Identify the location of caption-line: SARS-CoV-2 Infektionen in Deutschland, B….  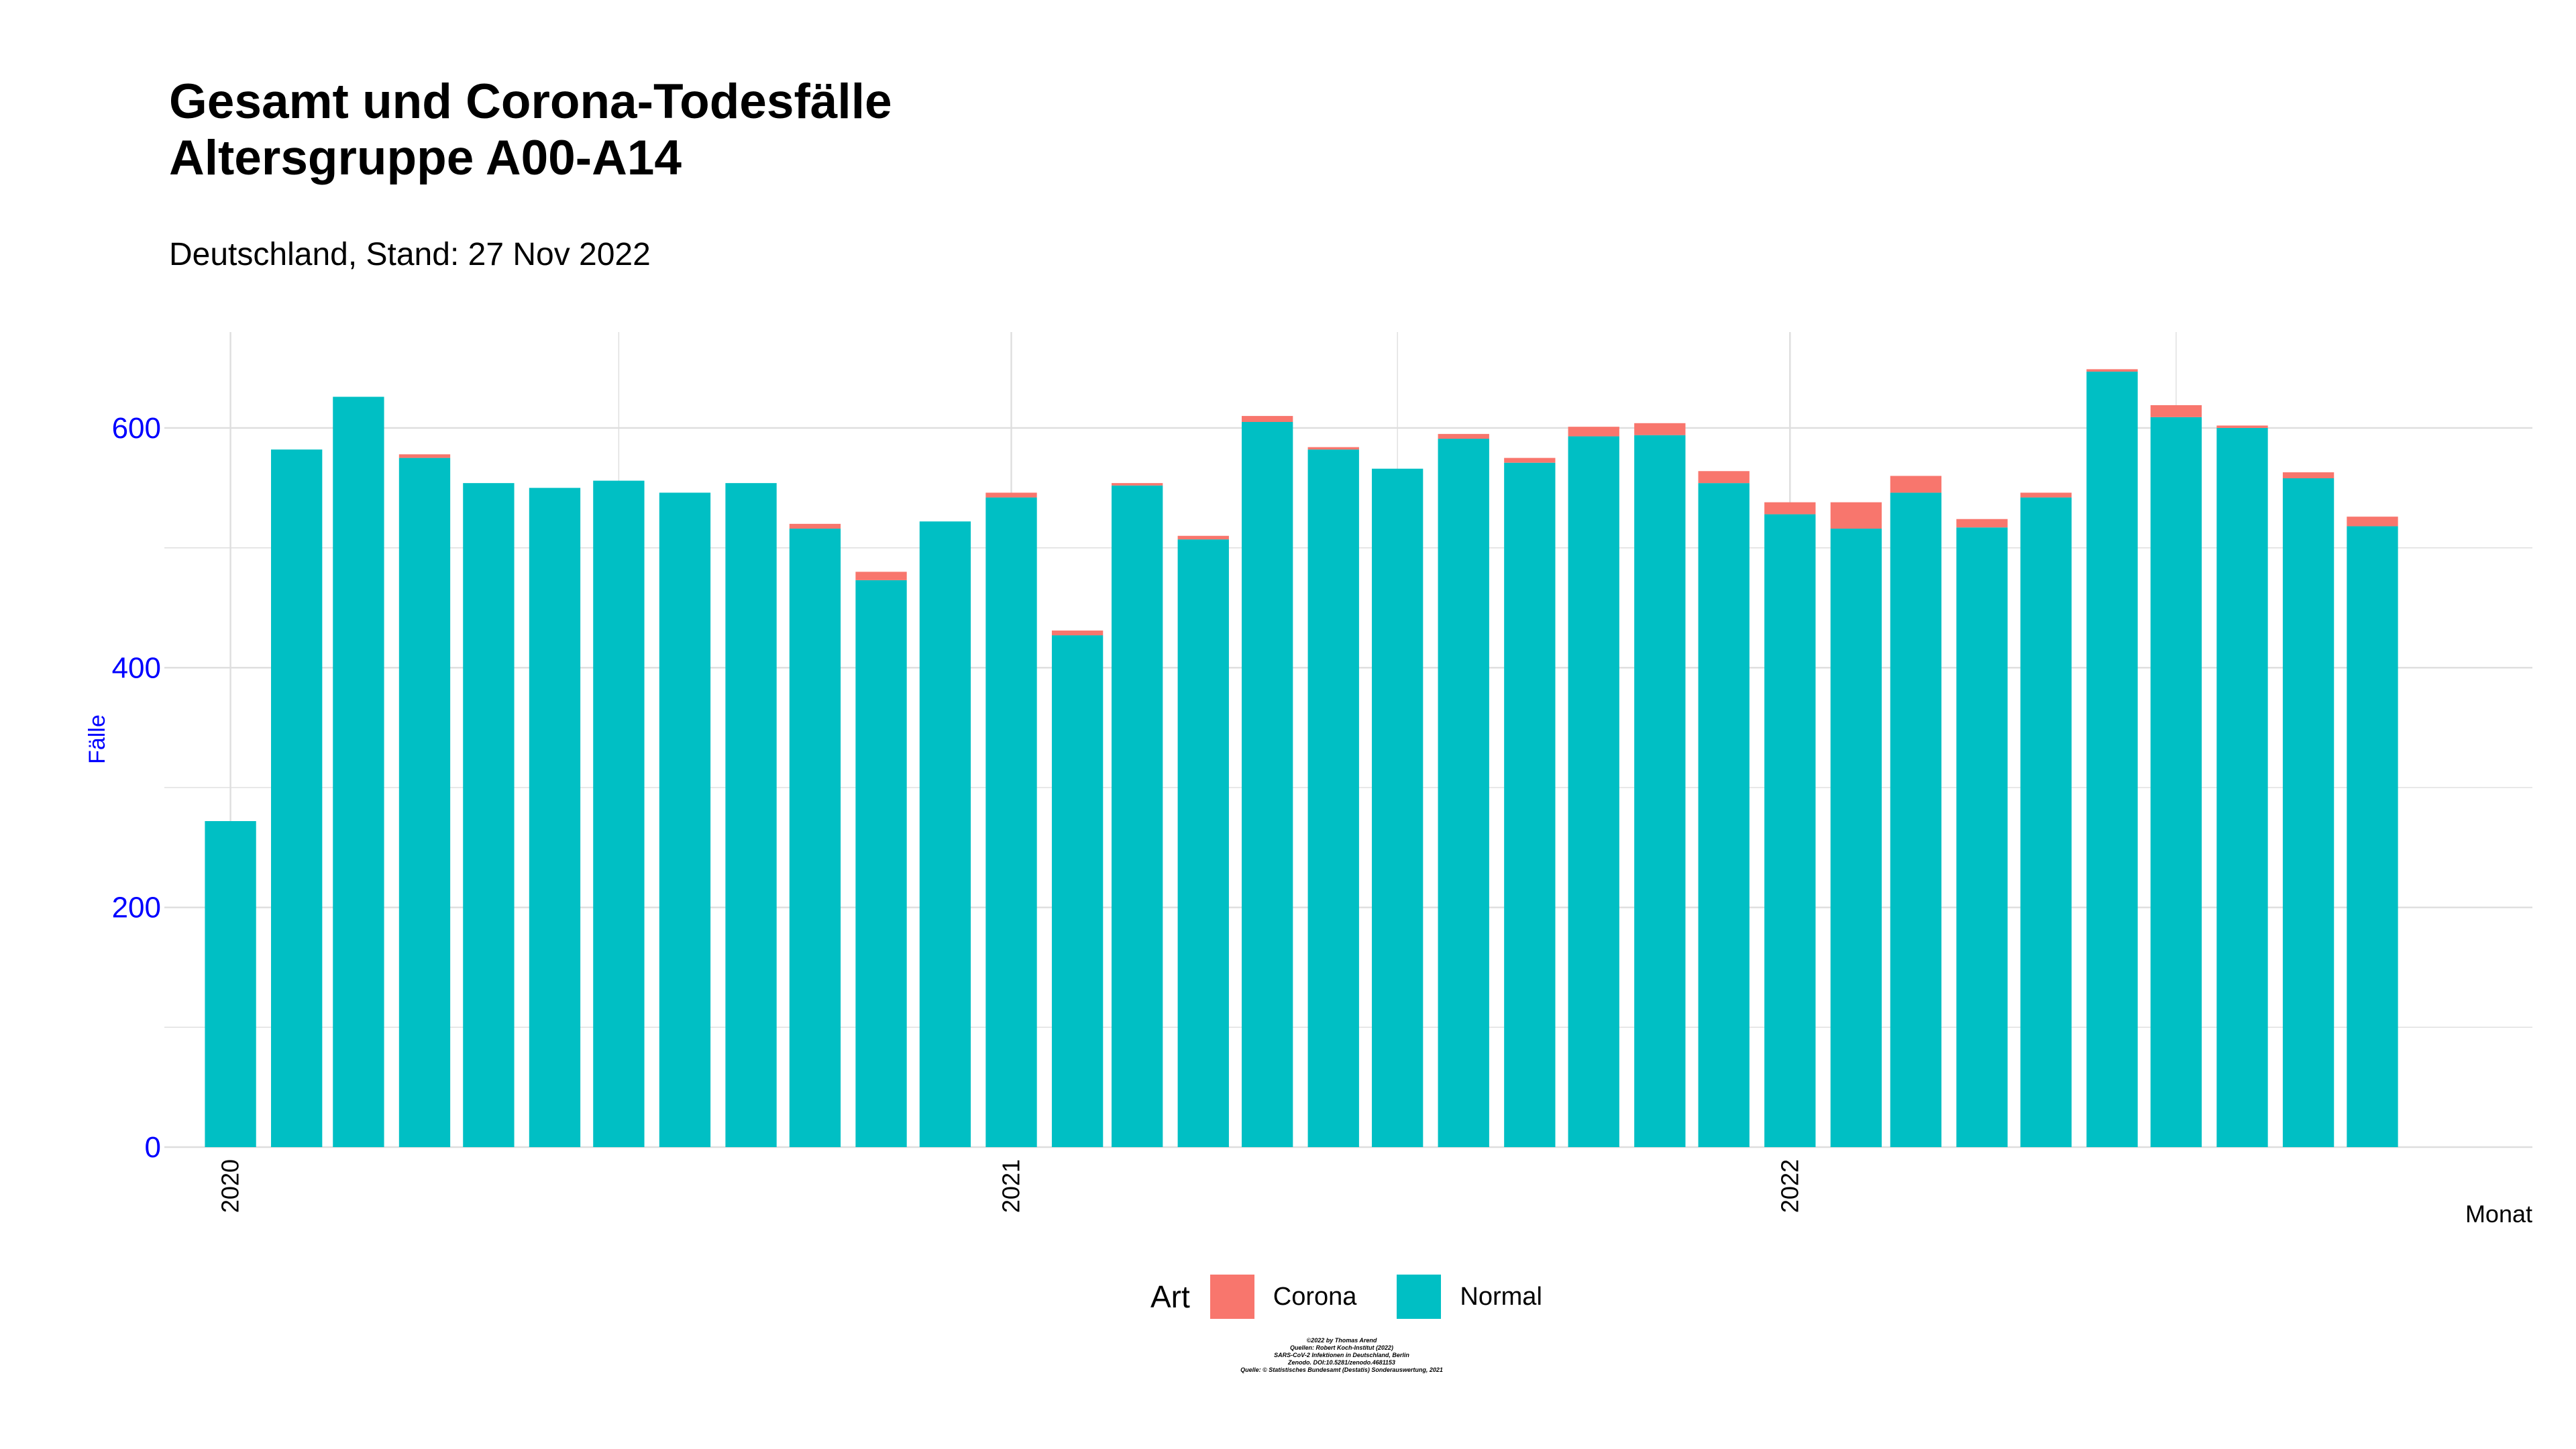
(1341, 1355).